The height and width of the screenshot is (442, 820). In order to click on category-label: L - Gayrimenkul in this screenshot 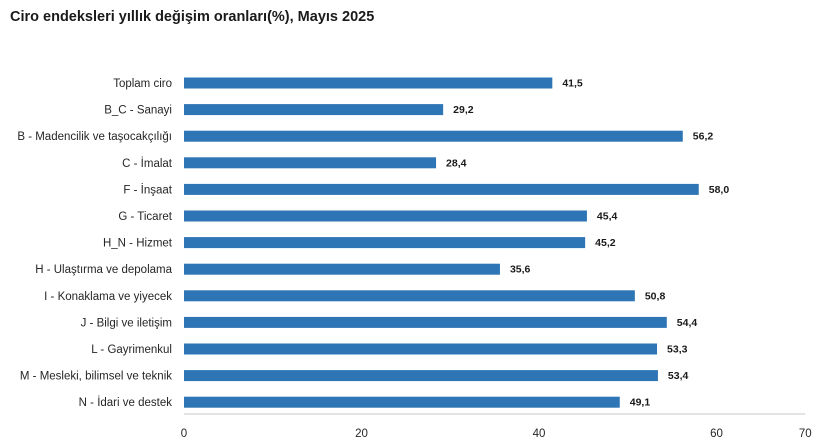, I will do `click(131, 350)`.